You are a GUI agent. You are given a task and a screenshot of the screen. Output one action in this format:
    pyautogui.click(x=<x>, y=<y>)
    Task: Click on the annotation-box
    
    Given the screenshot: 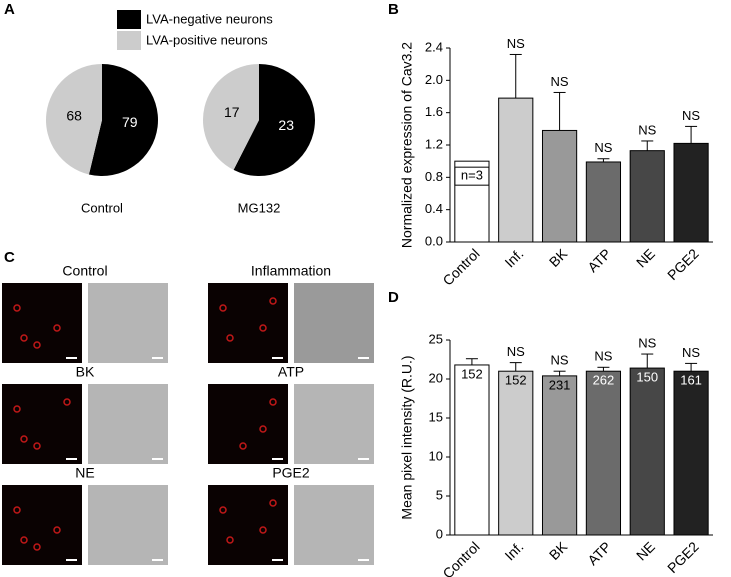 What is the action you would take?
    pyautogui.click(x=472, y=176)
    